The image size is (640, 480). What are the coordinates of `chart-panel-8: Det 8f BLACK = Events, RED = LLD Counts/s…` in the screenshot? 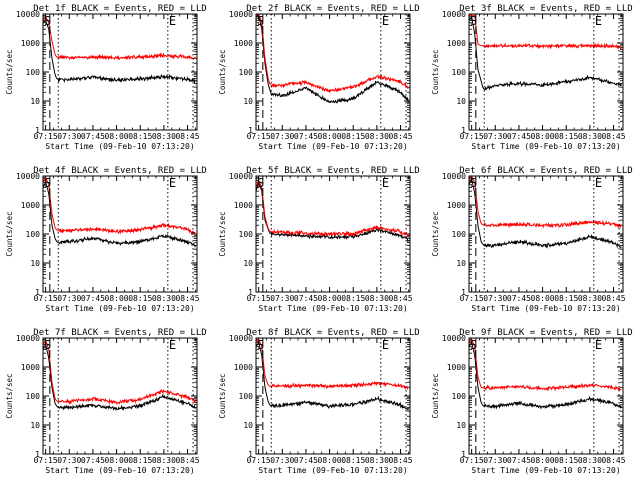 It's located at (319, 401).